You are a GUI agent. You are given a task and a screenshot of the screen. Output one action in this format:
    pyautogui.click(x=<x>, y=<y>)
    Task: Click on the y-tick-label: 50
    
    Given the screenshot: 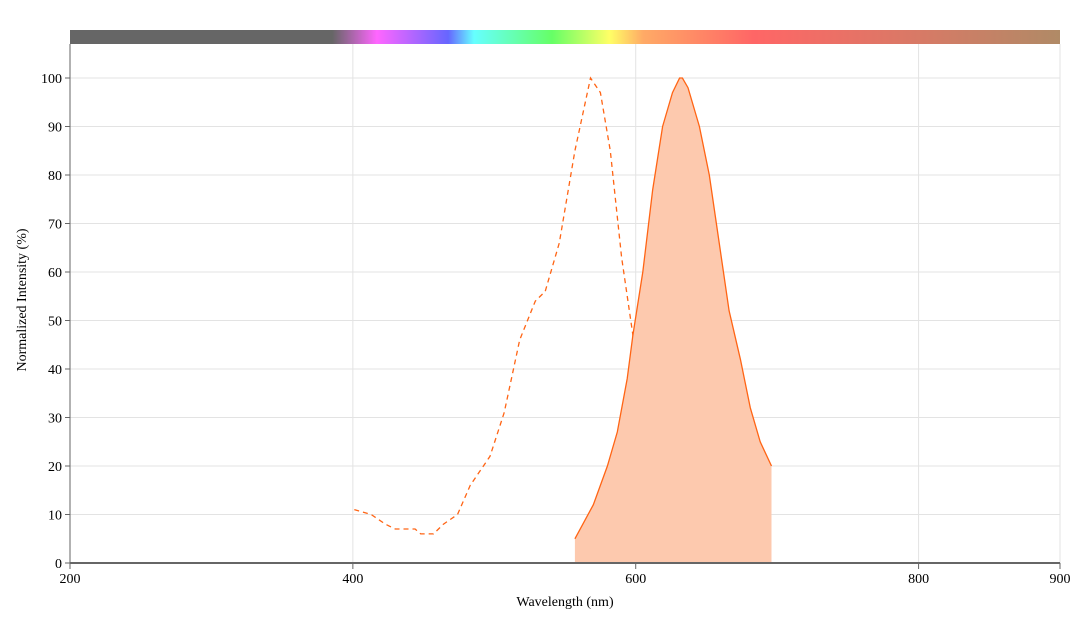 What is the action you would take?
    pyautogui.click(x=55, y=322)
    